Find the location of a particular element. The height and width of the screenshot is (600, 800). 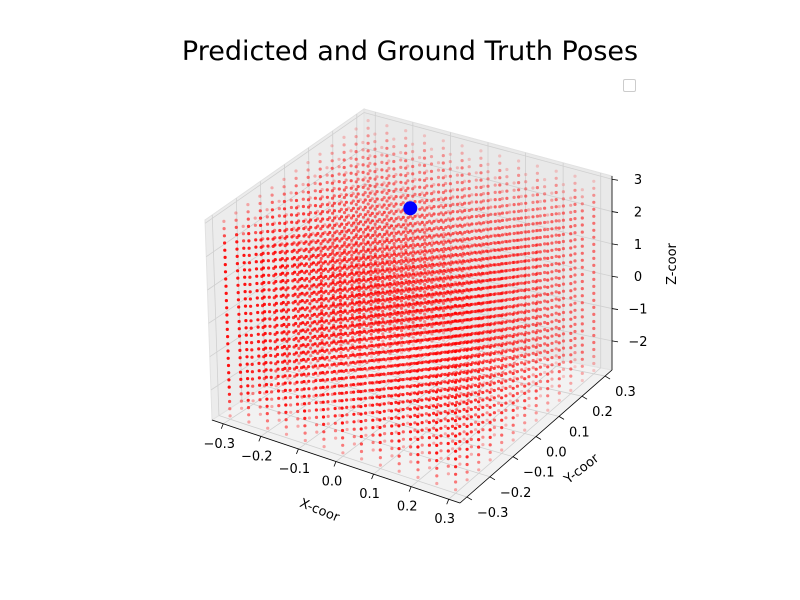

z-tick-label: 1 is located at coordinates (638, 245).